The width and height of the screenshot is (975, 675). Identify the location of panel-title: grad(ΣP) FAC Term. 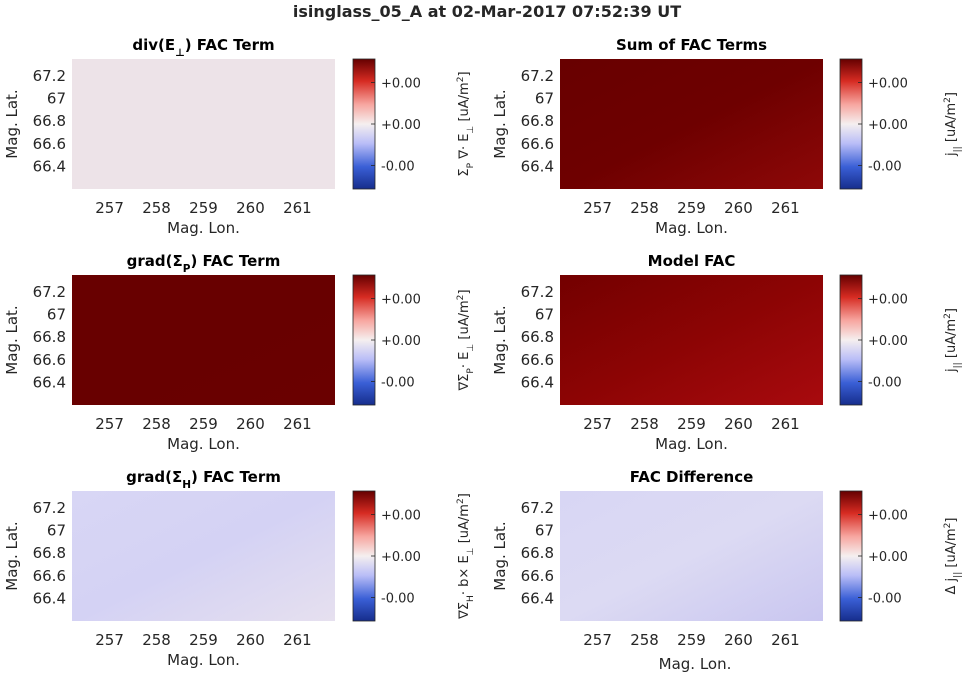
(204, 263).